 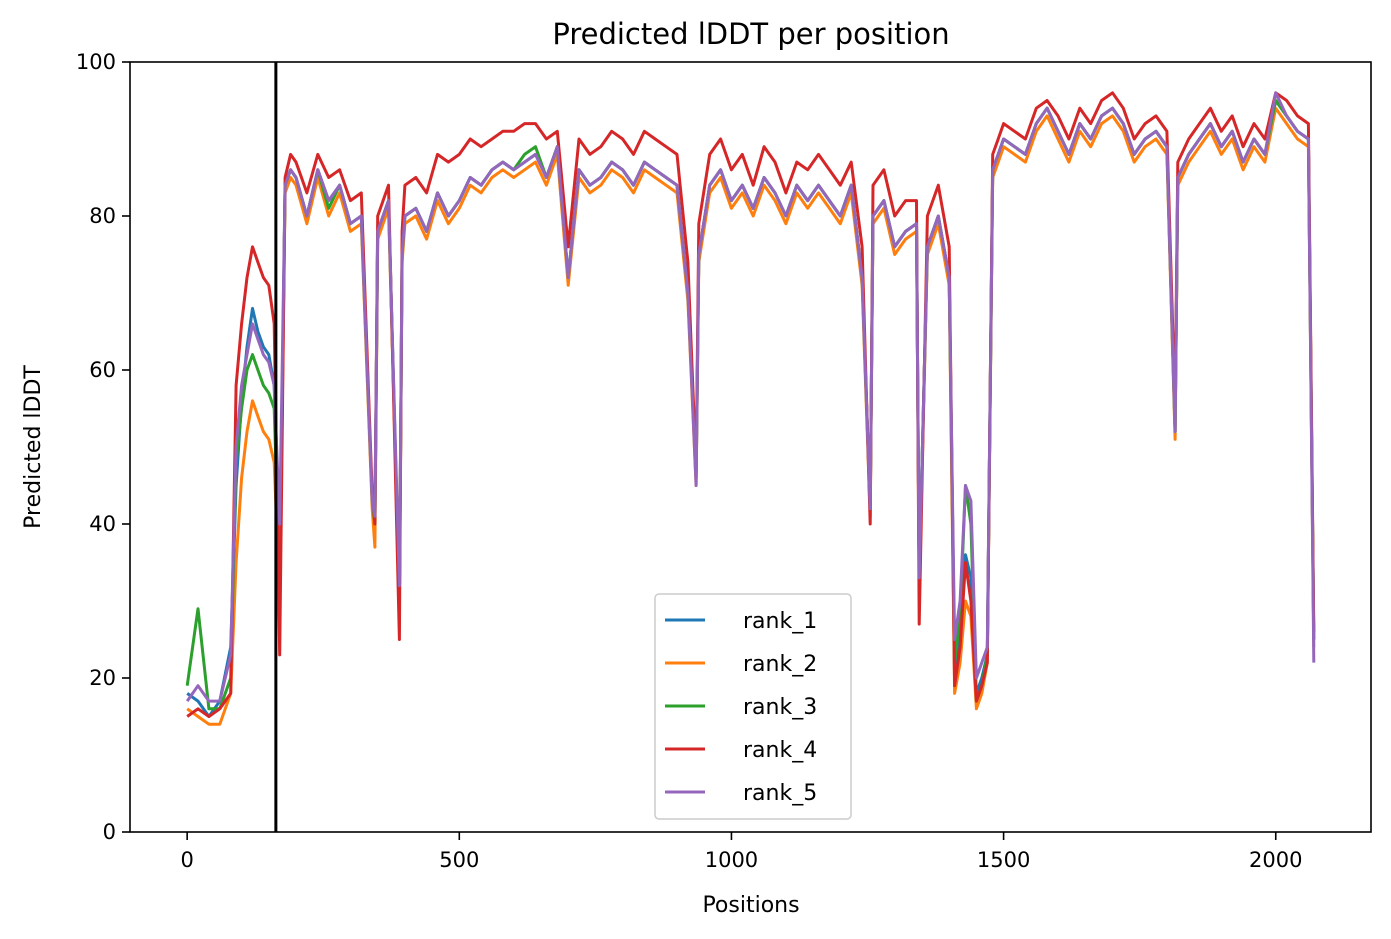 What do you see at coordinates (103, 447) in the screenshot?
I see `y-axis: 0 20 40 60 80 100` at bounding box center [103, 447].